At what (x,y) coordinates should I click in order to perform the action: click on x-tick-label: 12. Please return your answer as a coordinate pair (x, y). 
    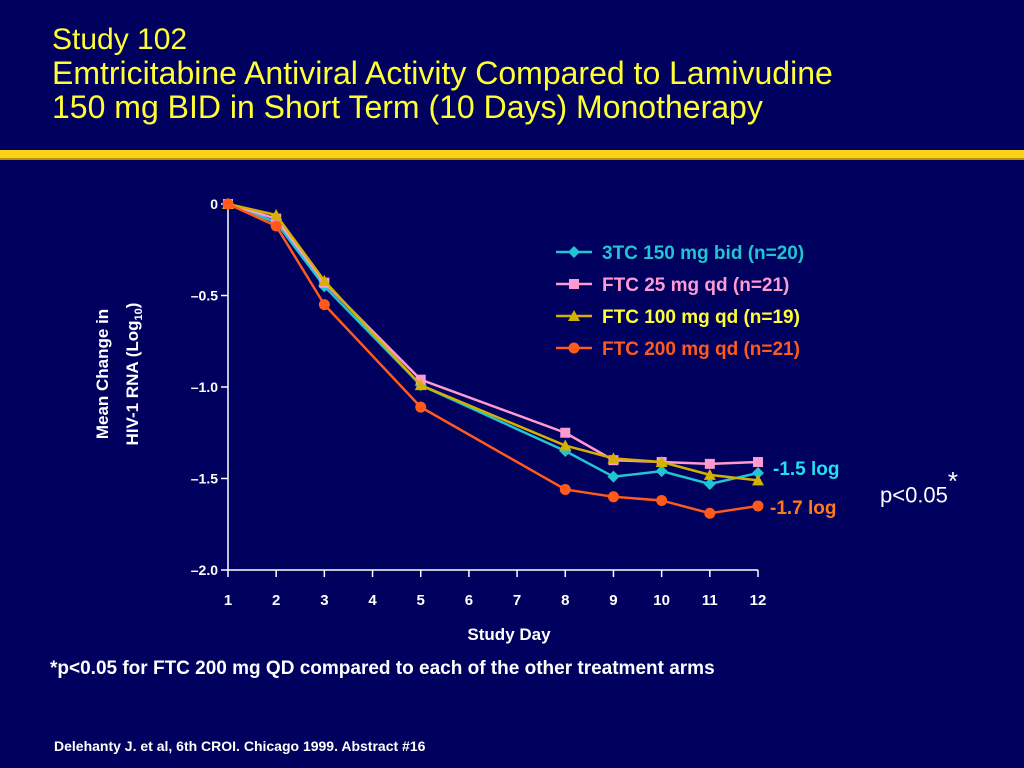
    Looking at the image, I should click on (758, 600).